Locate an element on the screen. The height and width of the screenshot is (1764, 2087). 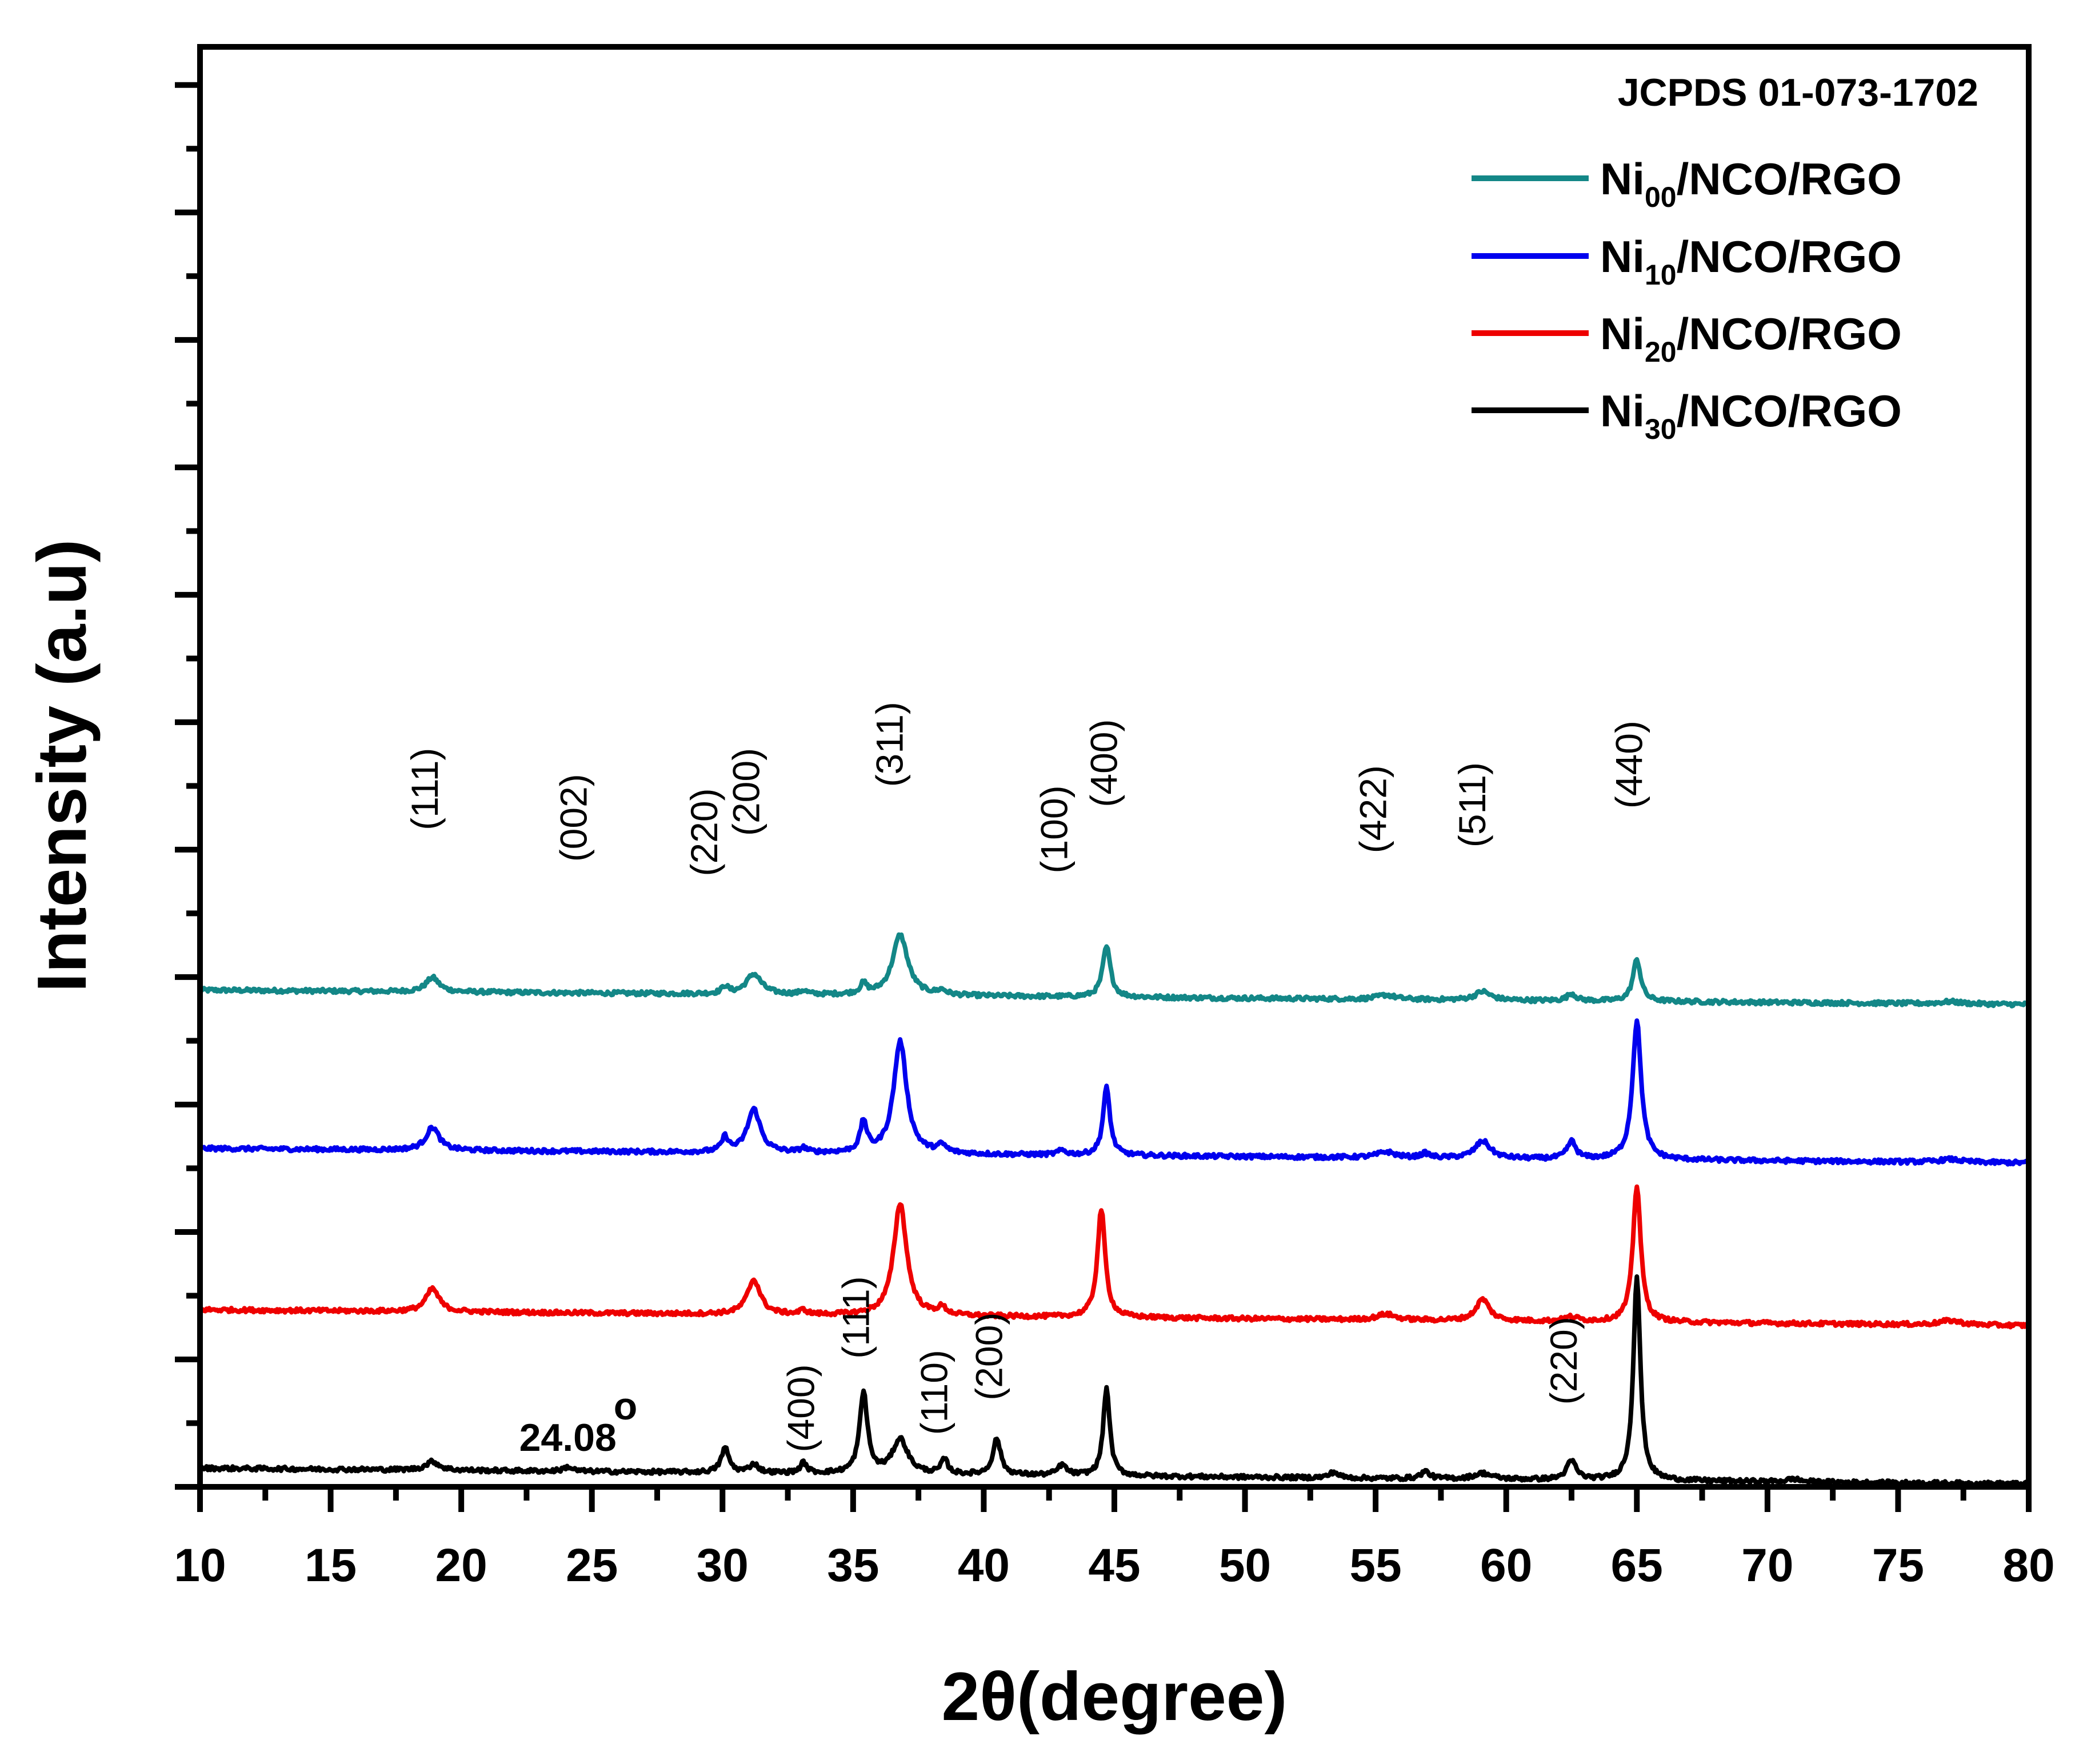
x-axis-title: 2θ(degree) is located at coordinates (1114, 1696).